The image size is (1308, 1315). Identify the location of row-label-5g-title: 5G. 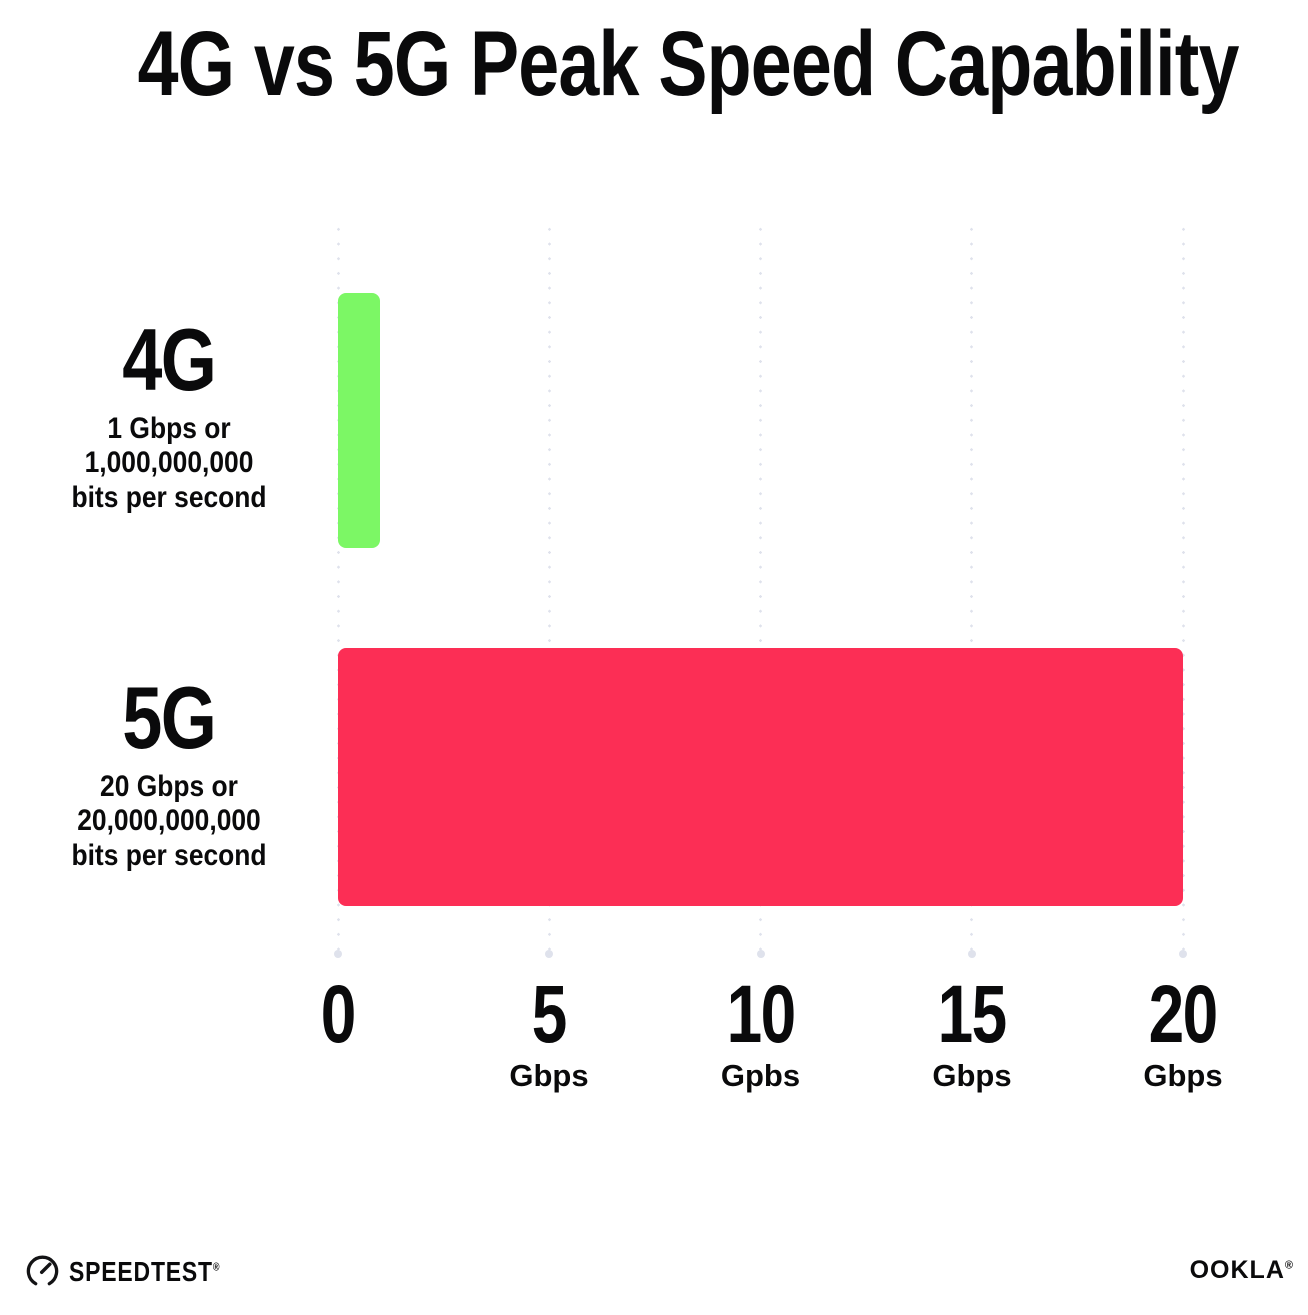
(170, 717).